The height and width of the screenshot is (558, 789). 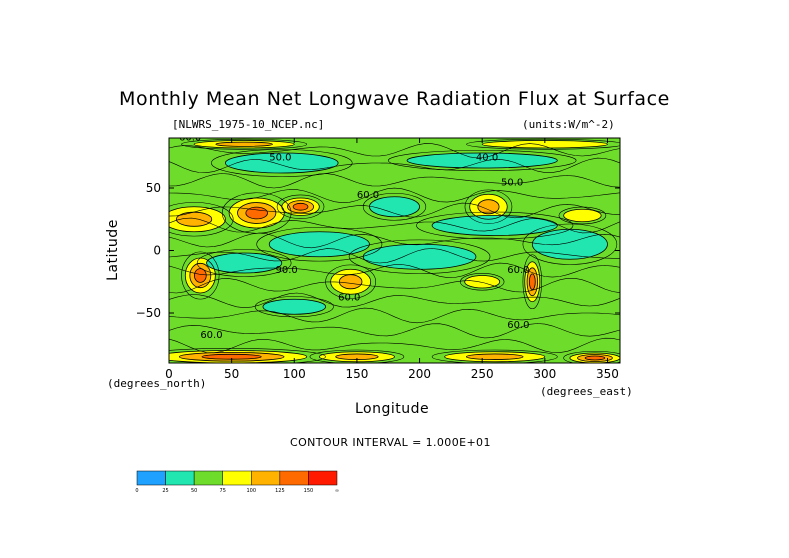 What do you see at coordinates (223, 491) in the screenshot?
I see `colorbar-label: 75` at bounding box center [223, 491].